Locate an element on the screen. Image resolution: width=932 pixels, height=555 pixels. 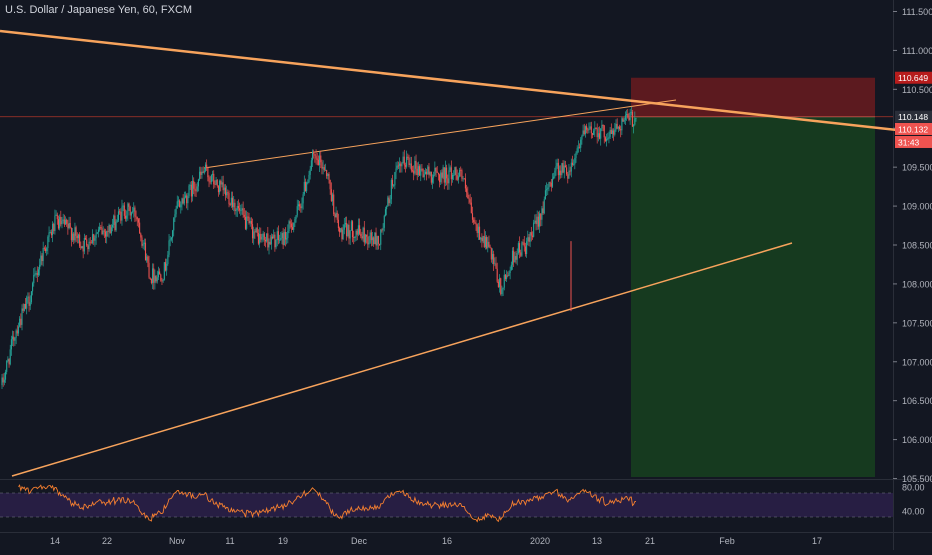
price-tick-label: 108.500 is located at coordinates (917, 246).